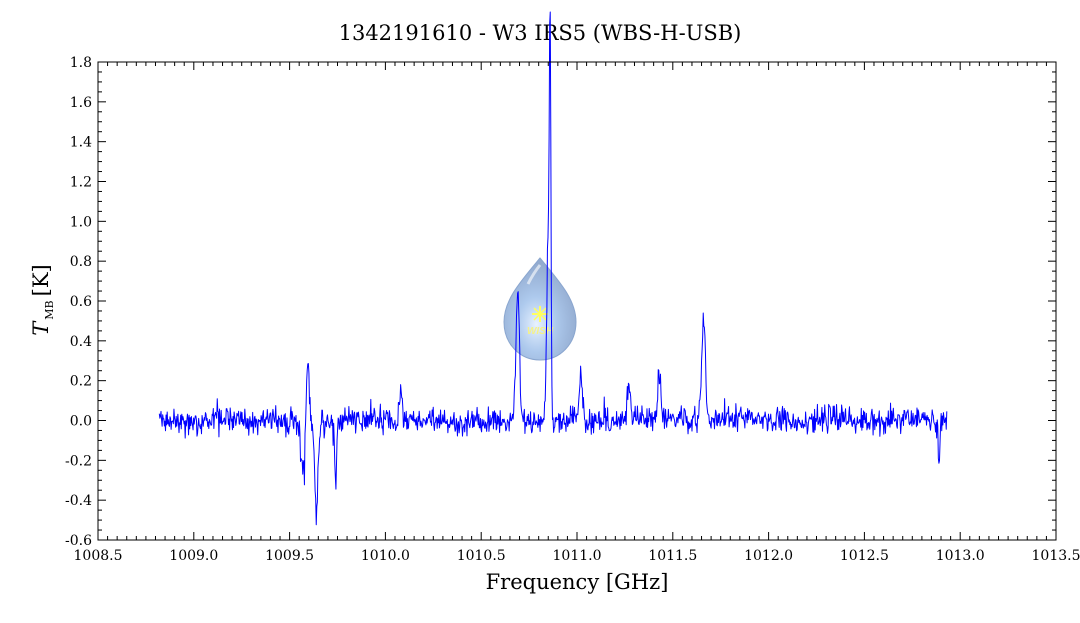  Describe the element at coordinates (81, 63) in the screenshot. I see `y-tick-label: 1.8` at that location.